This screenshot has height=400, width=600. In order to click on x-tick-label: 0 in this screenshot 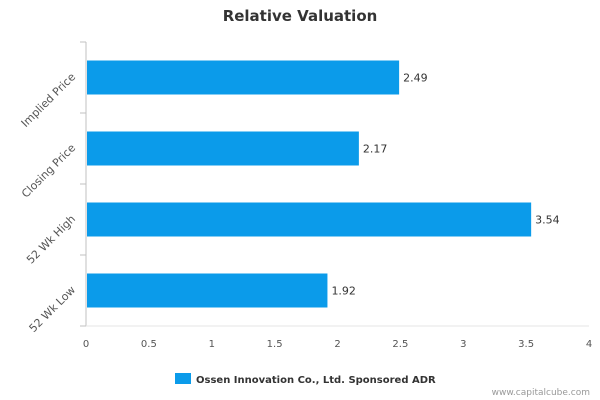, I will do `click(86, 344)`.